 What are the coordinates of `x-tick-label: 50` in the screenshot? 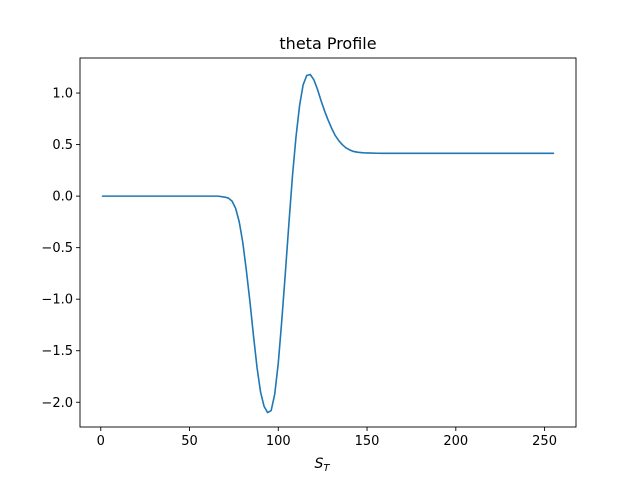 It's located at (189, 441).